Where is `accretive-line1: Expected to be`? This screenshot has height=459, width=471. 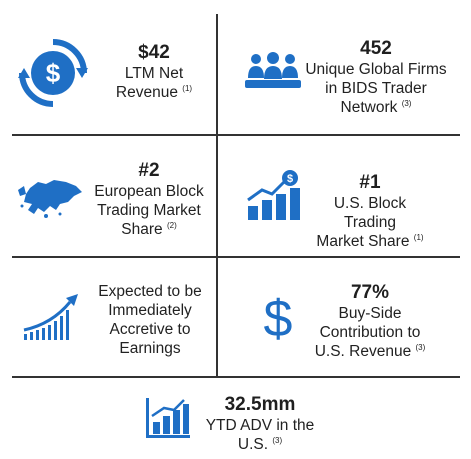 accretive-line1: Expected to be is located at coordinates (150, 291).